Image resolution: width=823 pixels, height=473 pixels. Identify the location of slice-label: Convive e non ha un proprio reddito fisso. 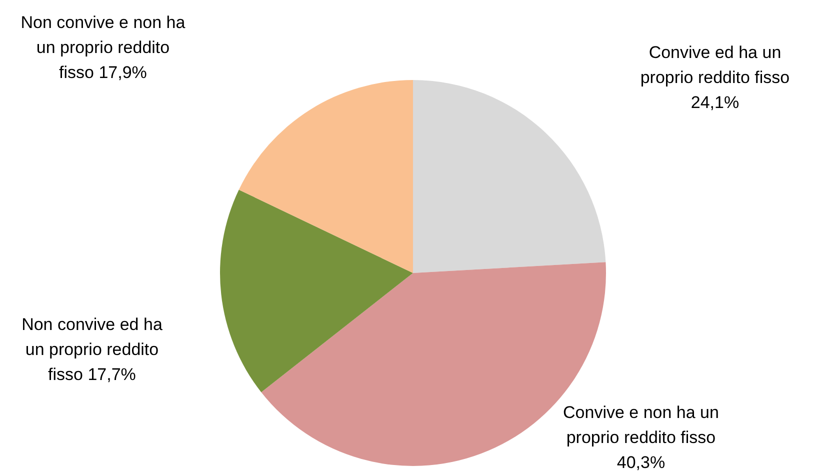
(641, 425).